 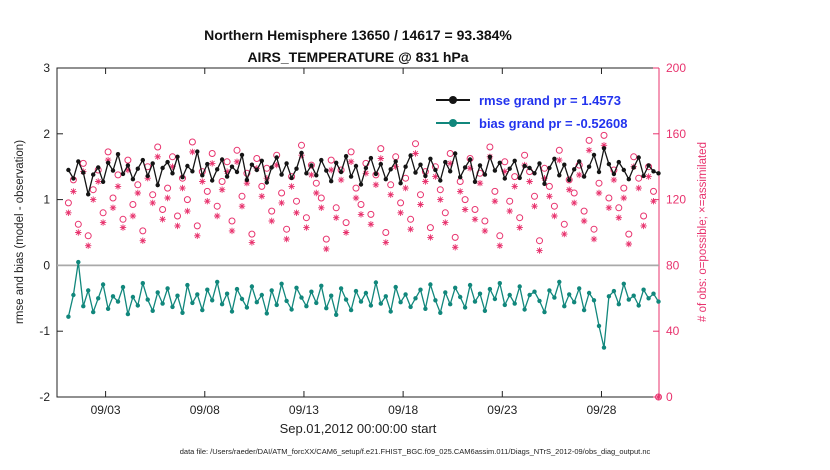 I want to click on bias-line, so click(x=363, y=305).